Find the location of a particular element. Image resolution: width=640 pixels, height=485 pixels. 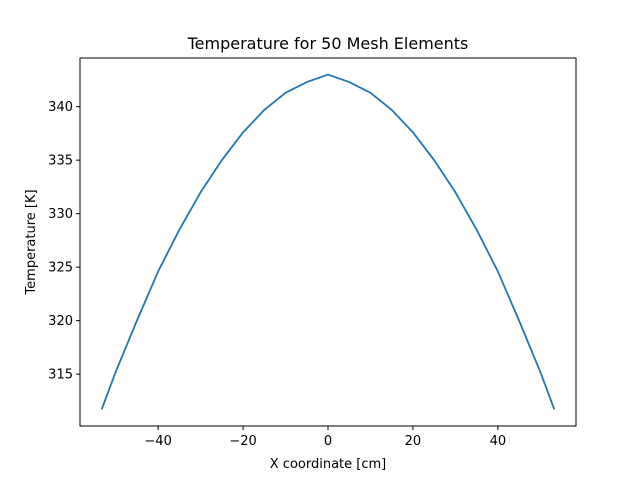

y-tick-label: 330 is located at coordinates (60, 214).